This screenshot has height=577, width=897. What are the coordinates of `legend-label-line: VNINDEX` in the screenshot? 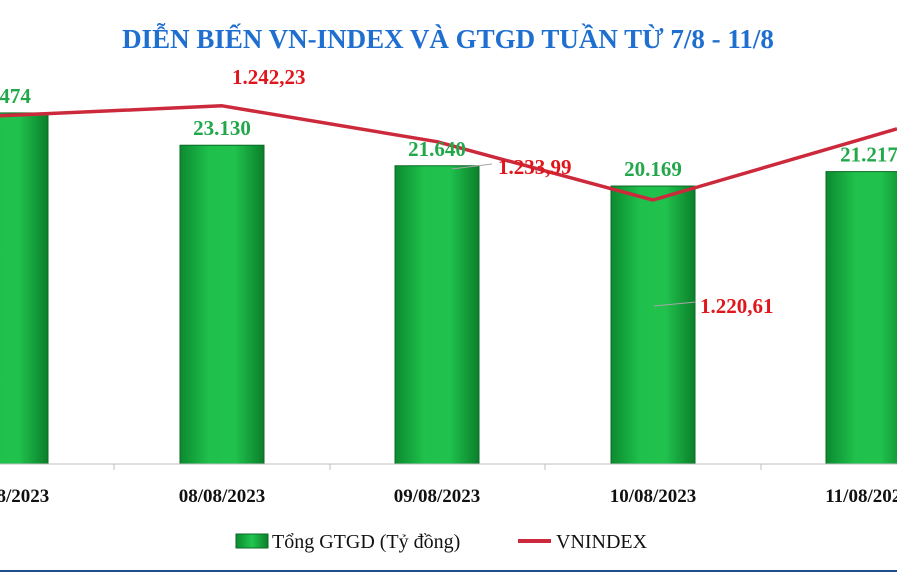 It's located at (602, 542).